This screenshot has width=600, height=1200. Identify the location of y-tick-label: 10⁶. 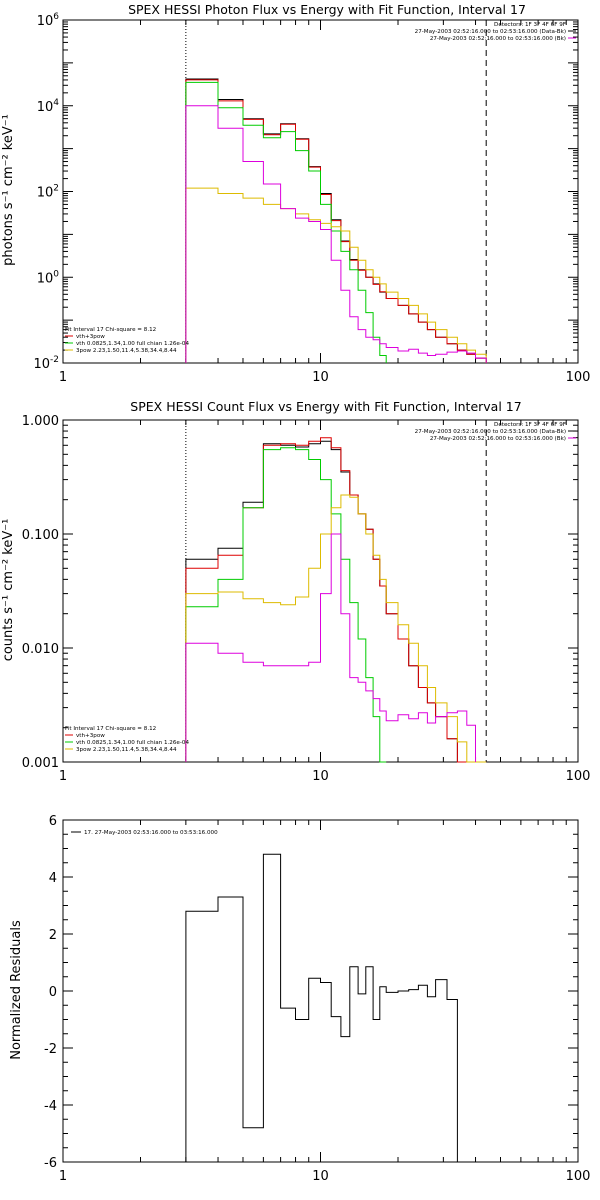
(48, 20).